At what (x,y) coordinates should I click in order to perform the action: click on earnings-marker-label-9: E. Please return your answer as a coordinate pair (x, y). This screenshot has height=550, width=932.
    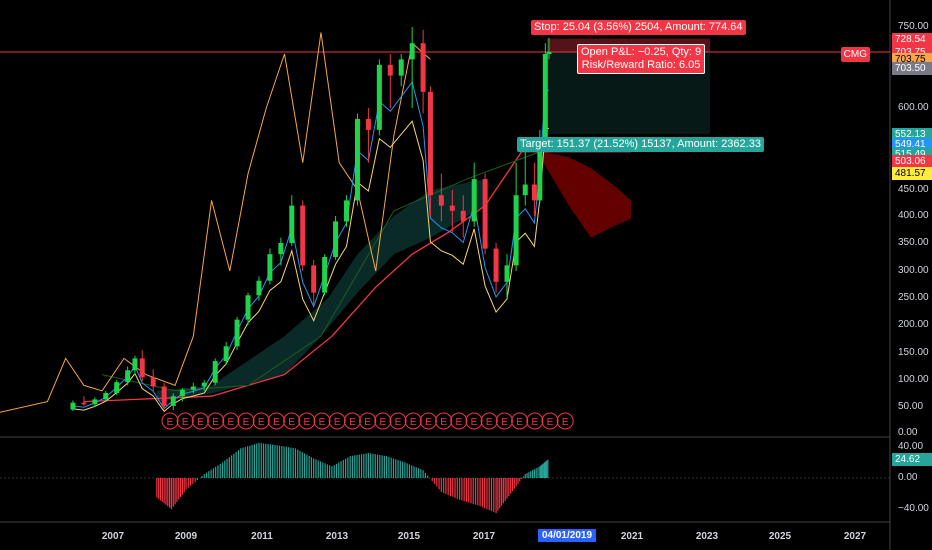
    Looking at the image, I should click on (306, 422).